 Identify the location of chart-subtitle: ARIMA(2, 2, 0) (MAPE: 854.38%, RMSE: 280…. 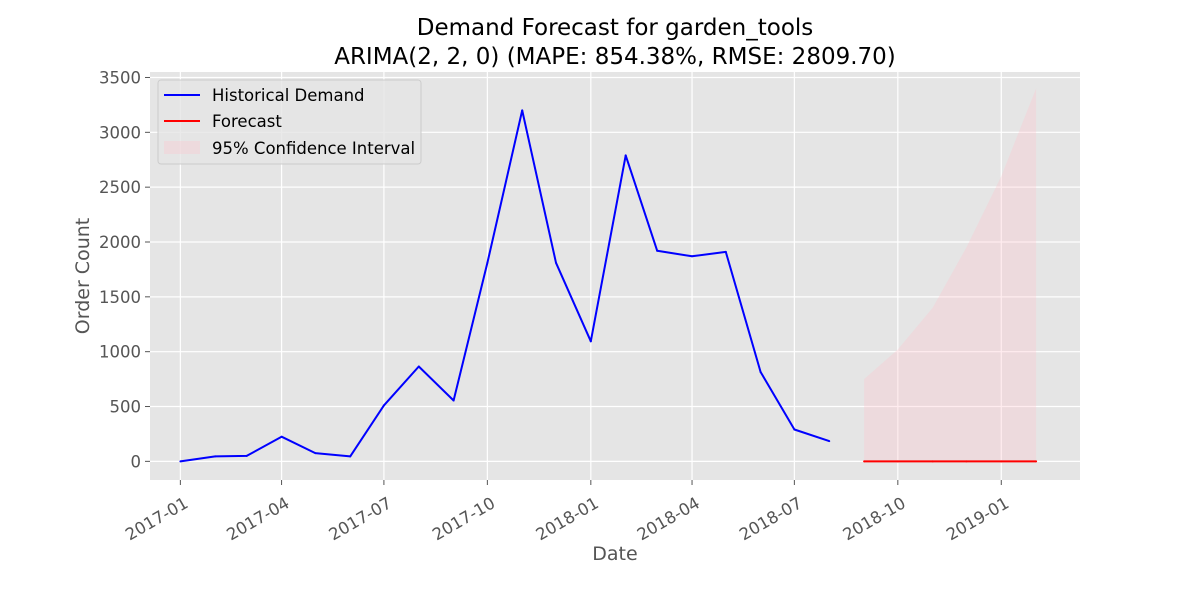
(615, 57).